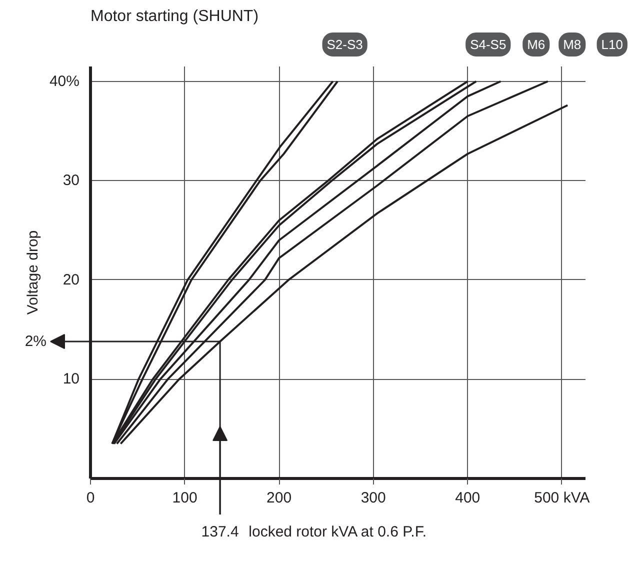 The width and height of the screenshot is (634, 562). Describe the element at coordinates (337, 532) in the screenshot. I see `x-axis-title: locked rotor kVA at 0.6 P.F.` at that location.